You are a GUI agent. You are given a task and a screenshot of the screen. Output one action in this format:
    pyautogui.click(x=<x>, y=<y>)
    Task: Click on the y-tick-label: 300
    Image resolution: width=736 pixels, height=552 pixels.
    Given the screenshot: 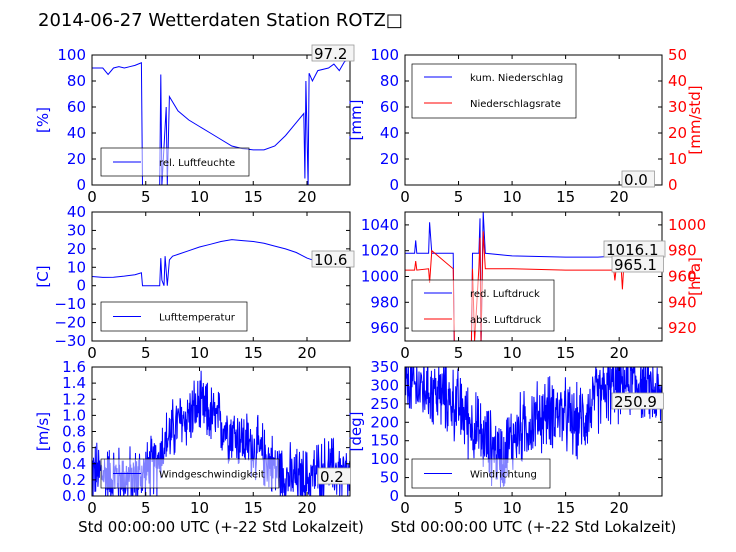 What is the action you would take?
    pyautogui.click(x=384, y=385)
    